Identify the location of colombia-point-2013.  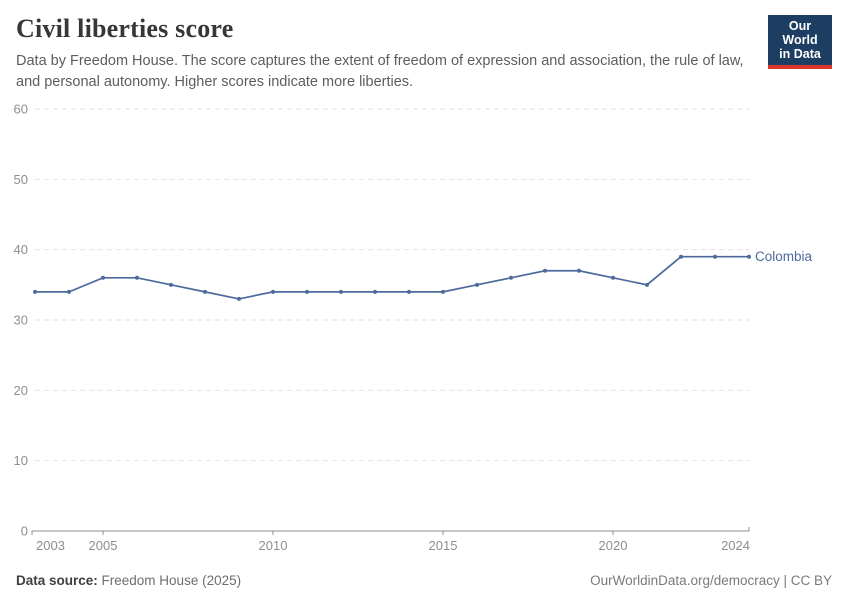
(375, 291).